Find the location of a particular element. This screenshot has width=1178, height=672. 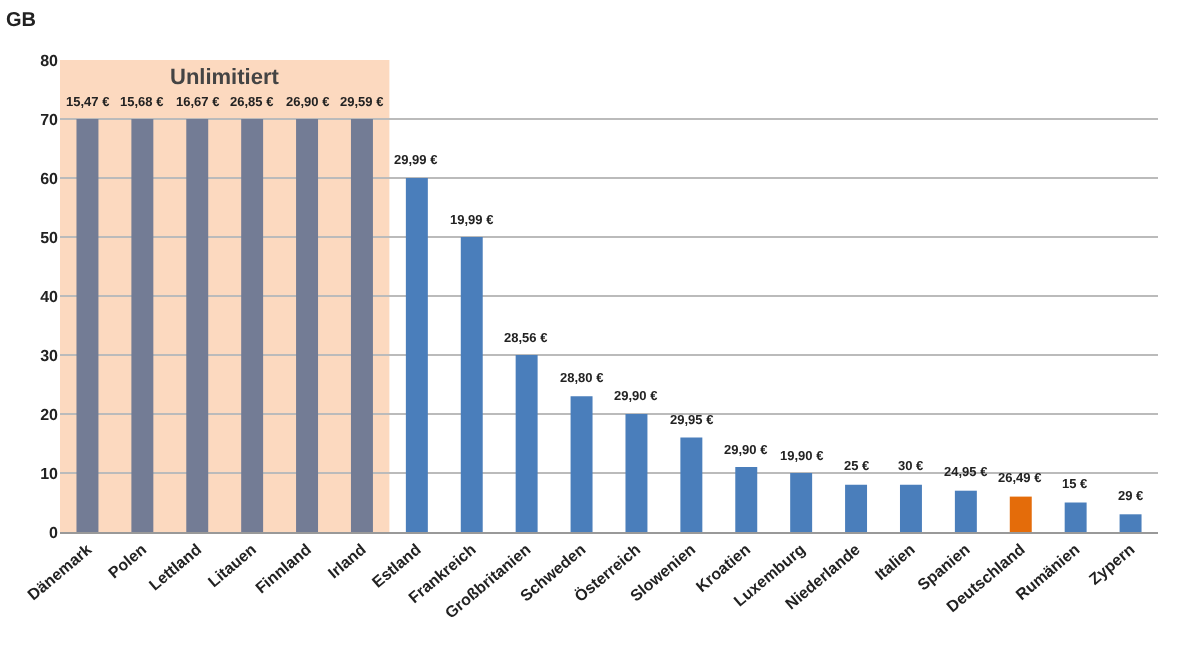

y-tick-label: 10 is located at coordinates (50, 473).